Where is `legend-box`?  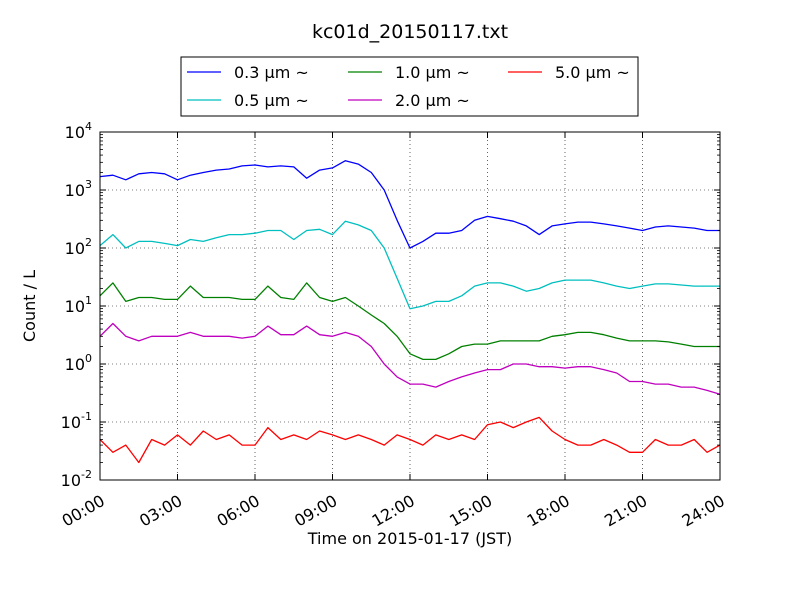
legend-box is located at coordinates (409, 86).